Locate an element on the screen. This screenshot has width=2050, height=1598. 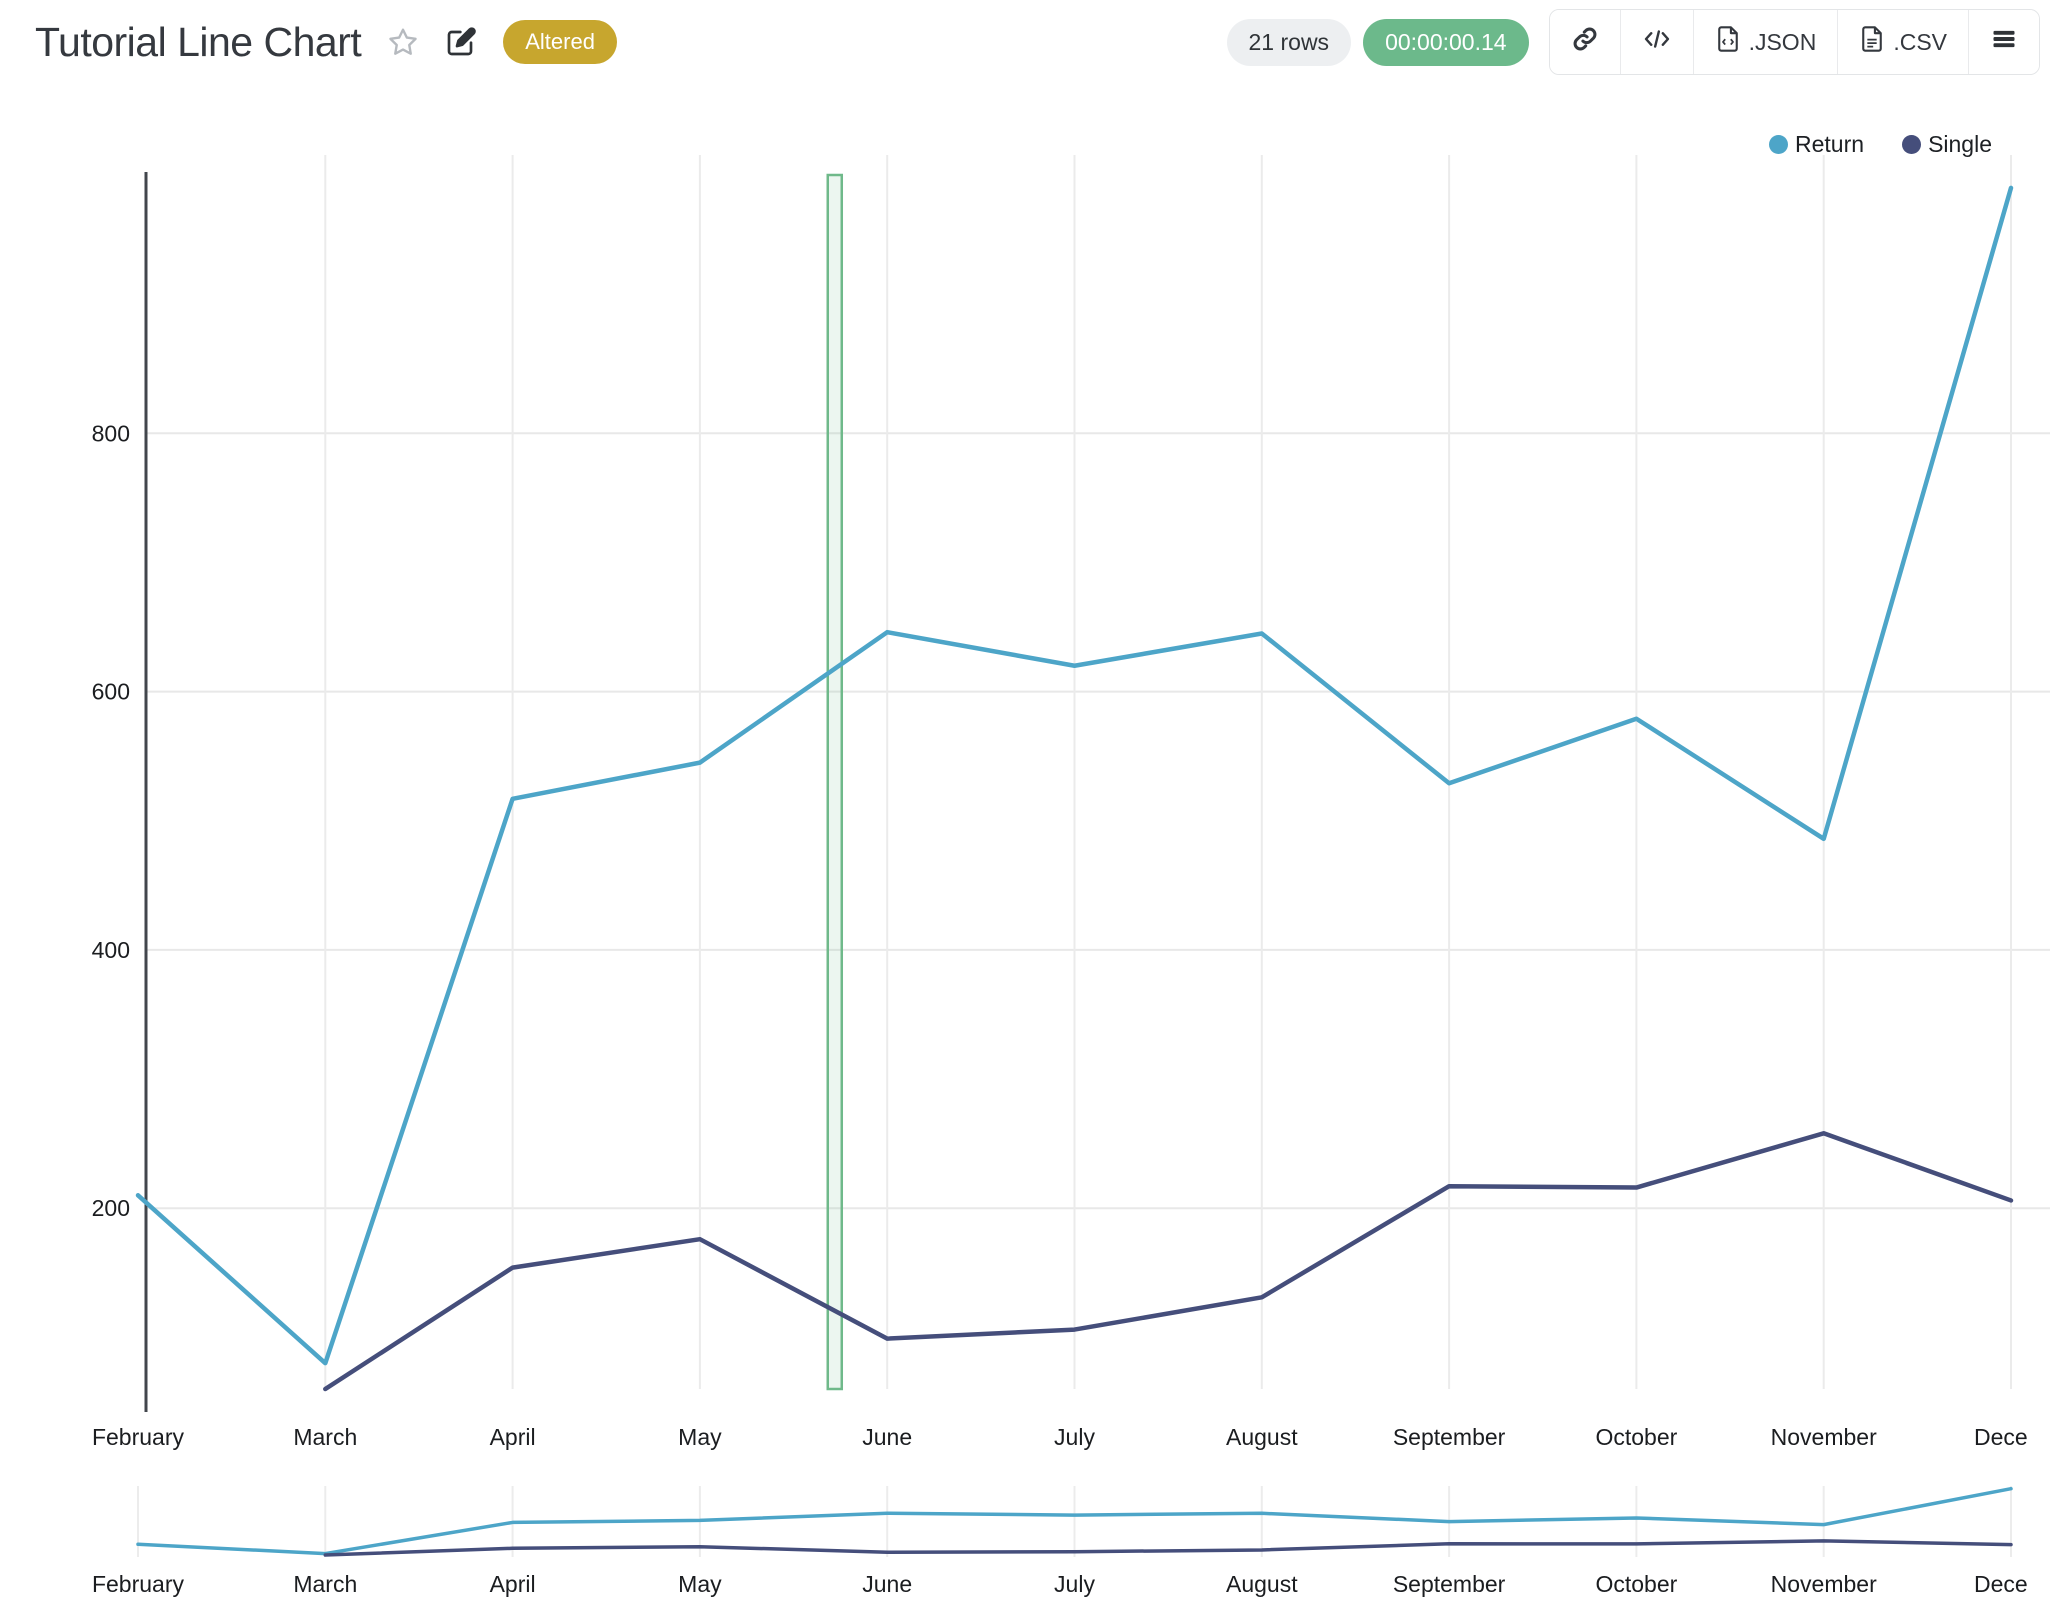
mini-x-tick-label: October is located at coordinates (1636, 1584).